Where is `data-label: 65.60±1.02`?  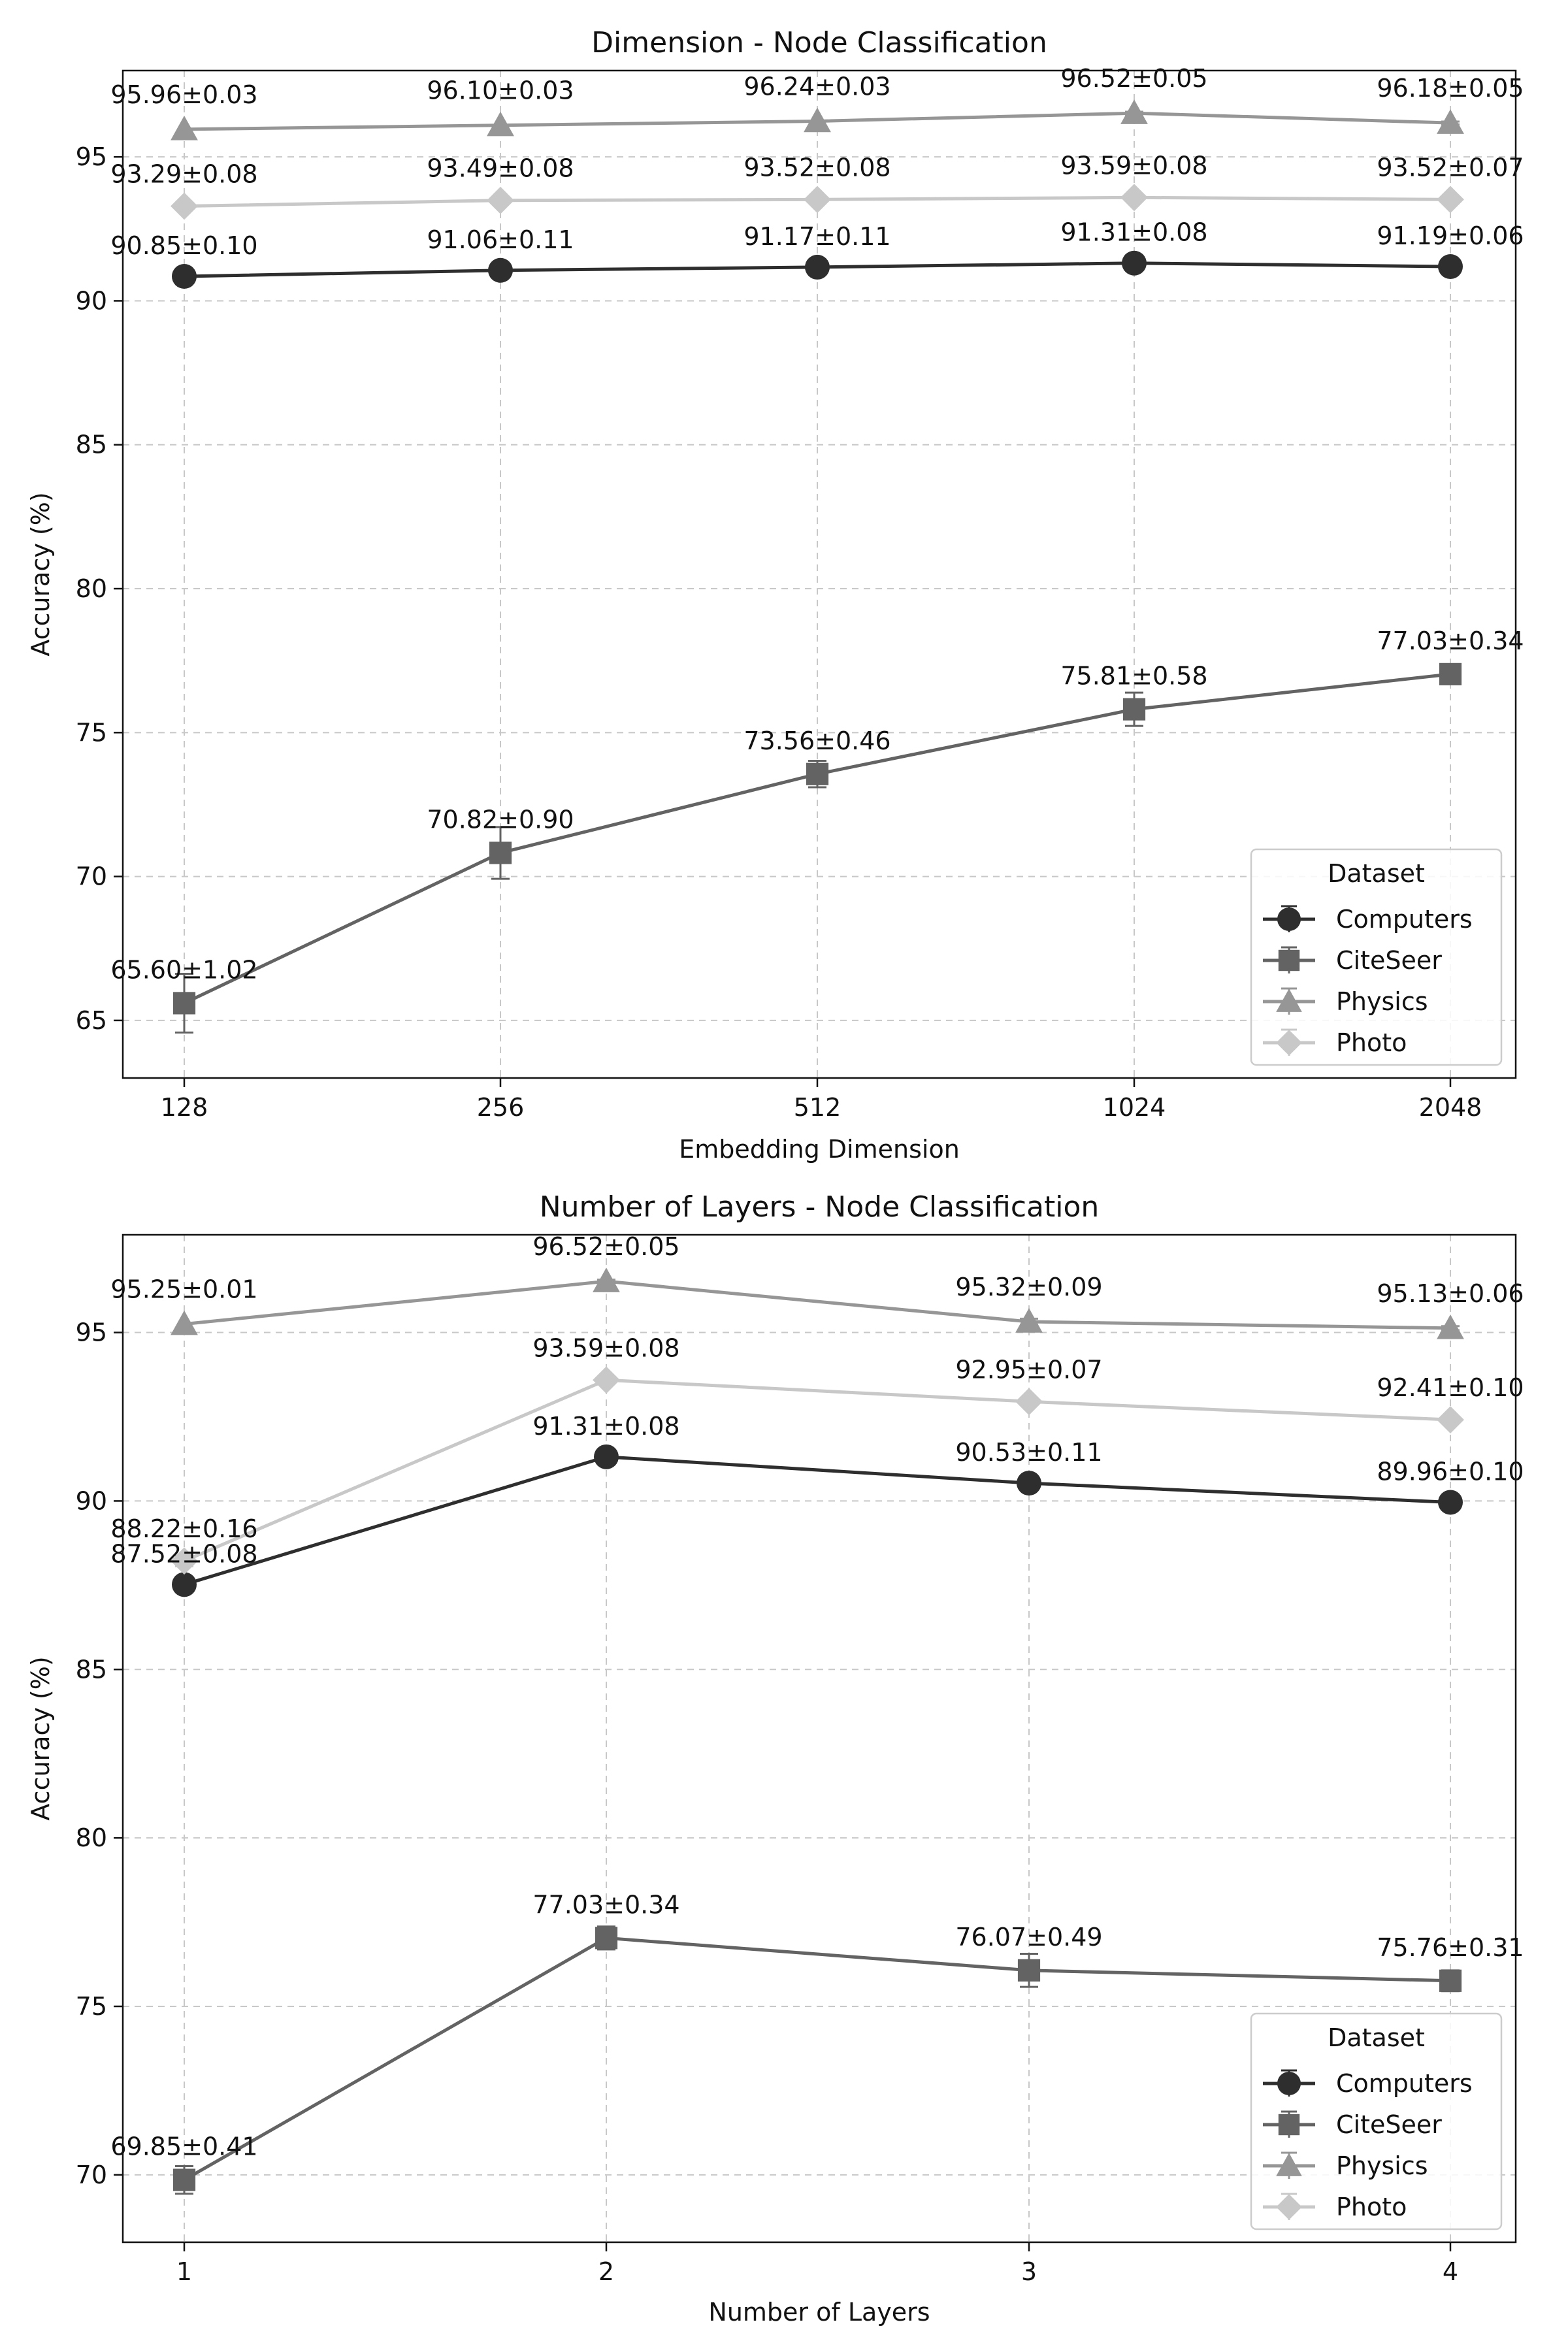
data-label: 65.60±1.02 is located at coordinates (183, 969).